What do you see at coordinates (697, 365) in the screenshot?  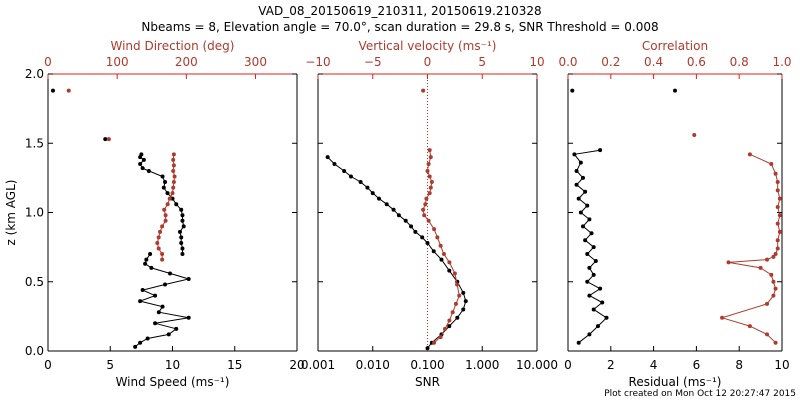 I see `bottom-tick-label: 6` at bounding box center [697, 365].